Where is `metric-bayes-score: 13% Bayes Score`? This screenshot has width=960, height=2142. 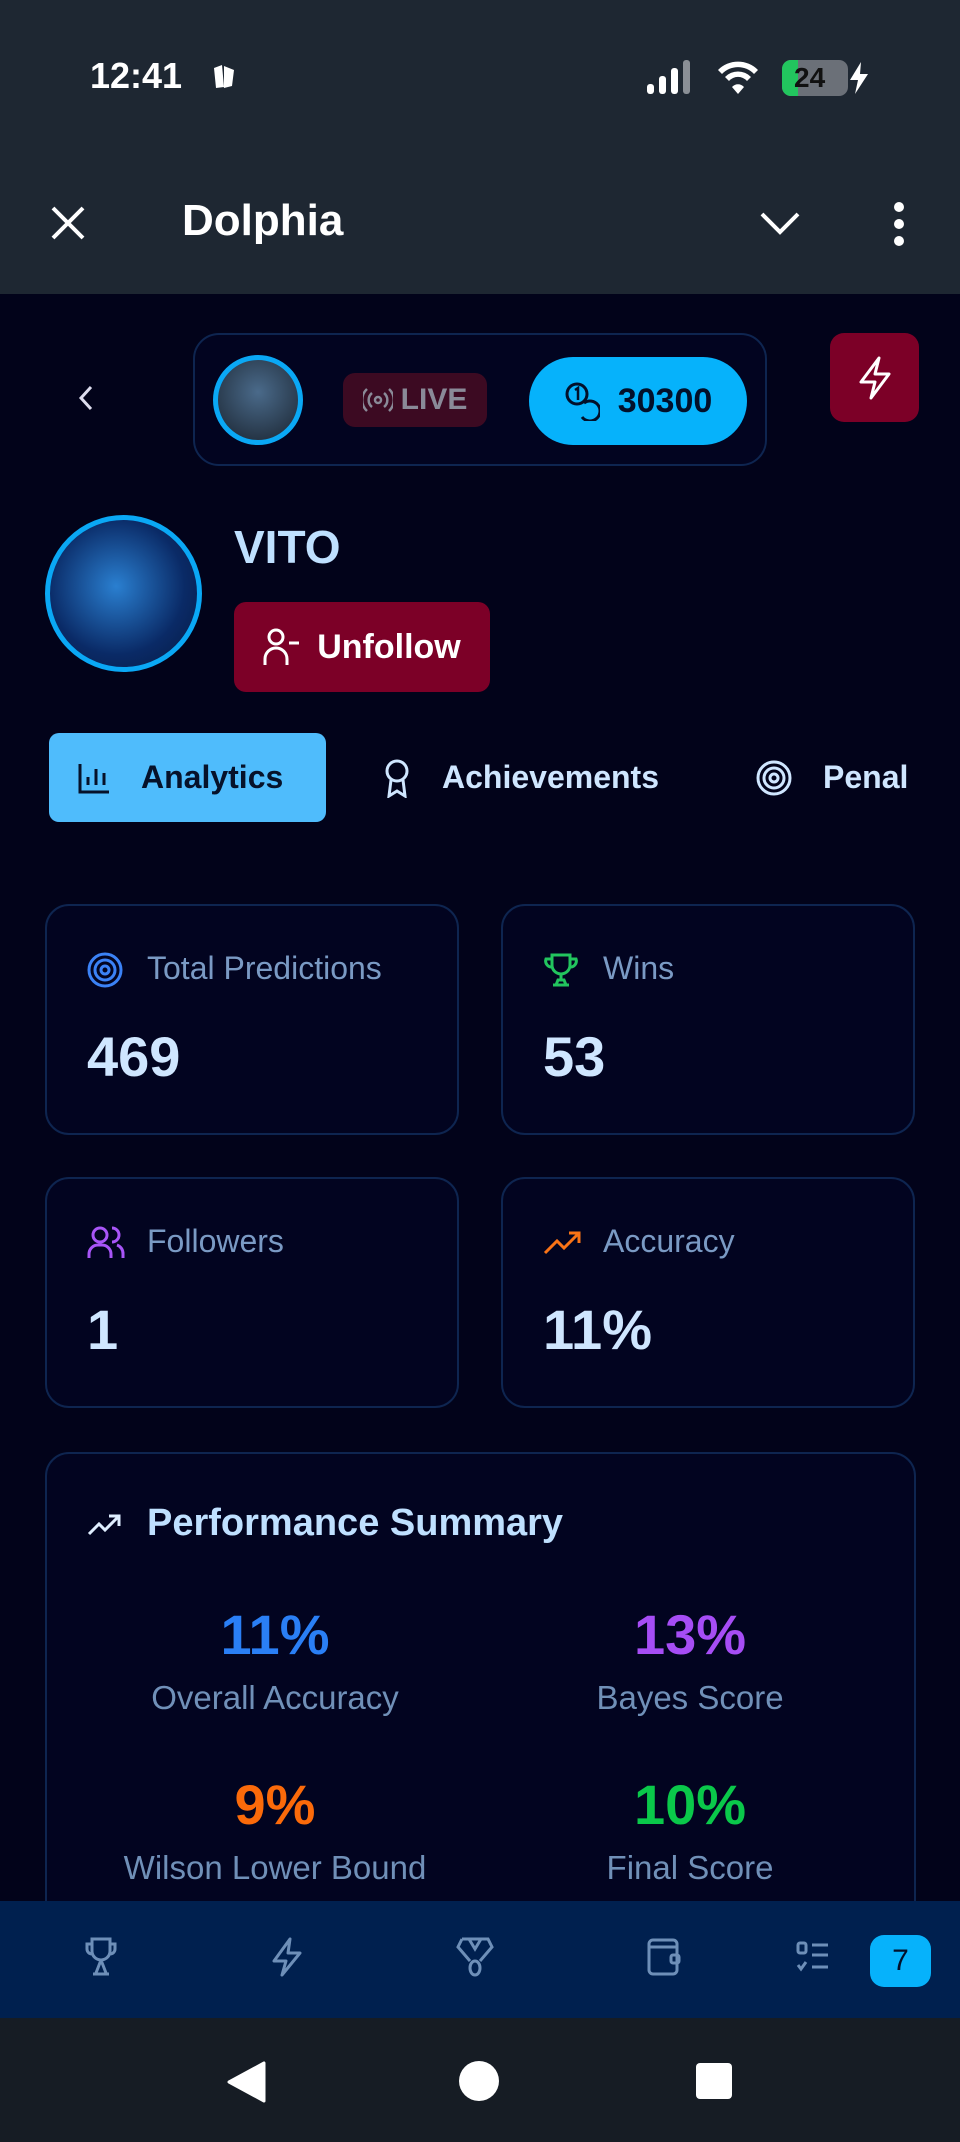
metric-bayes-score: 13% Bayes Score is located at coordinates (690, 1659).